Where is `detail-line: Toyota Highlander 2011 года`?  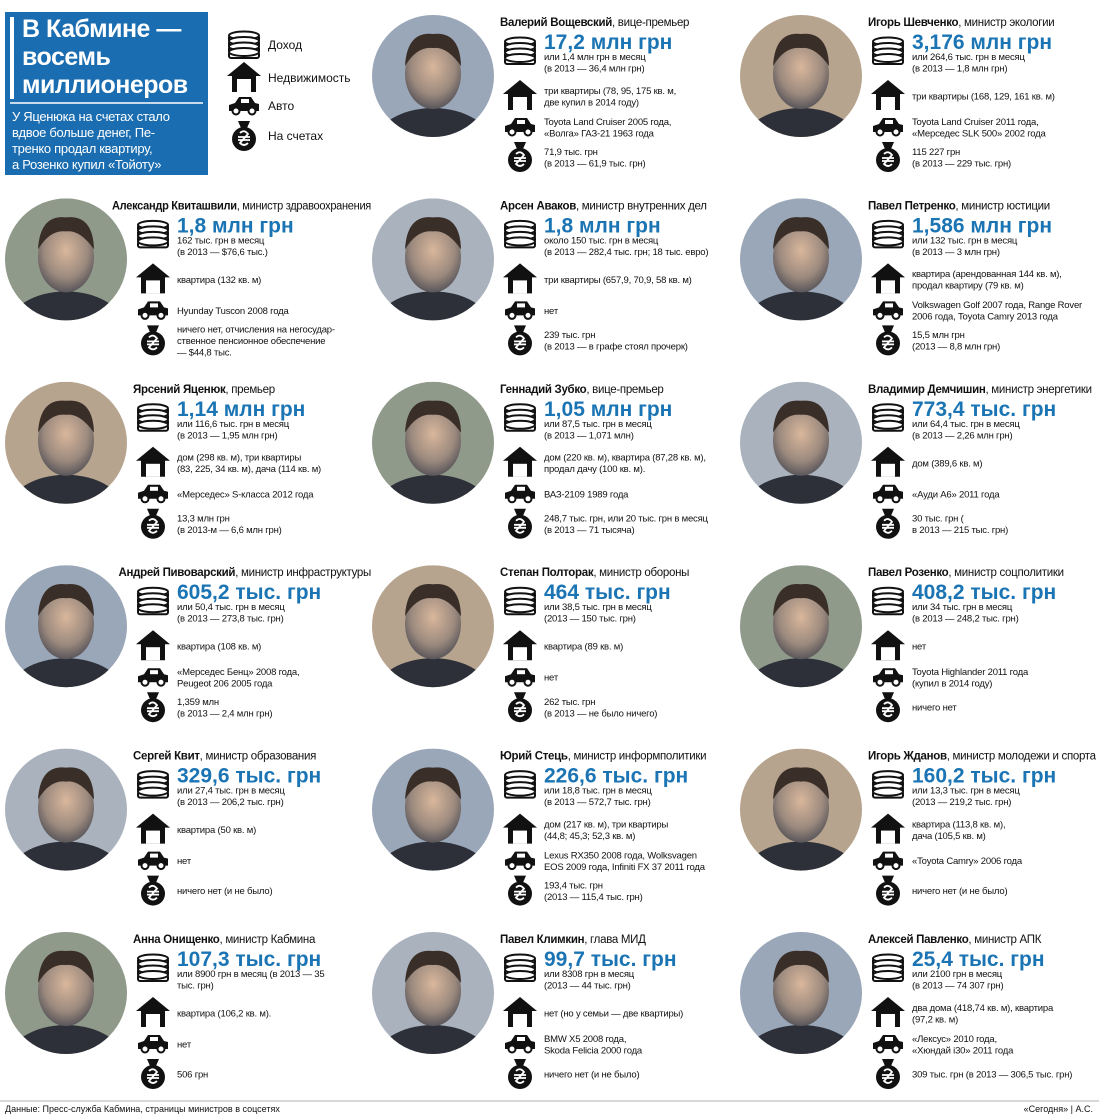 detail-line: Toyota Highlander 2011 года is located at coordinates (970, 672).